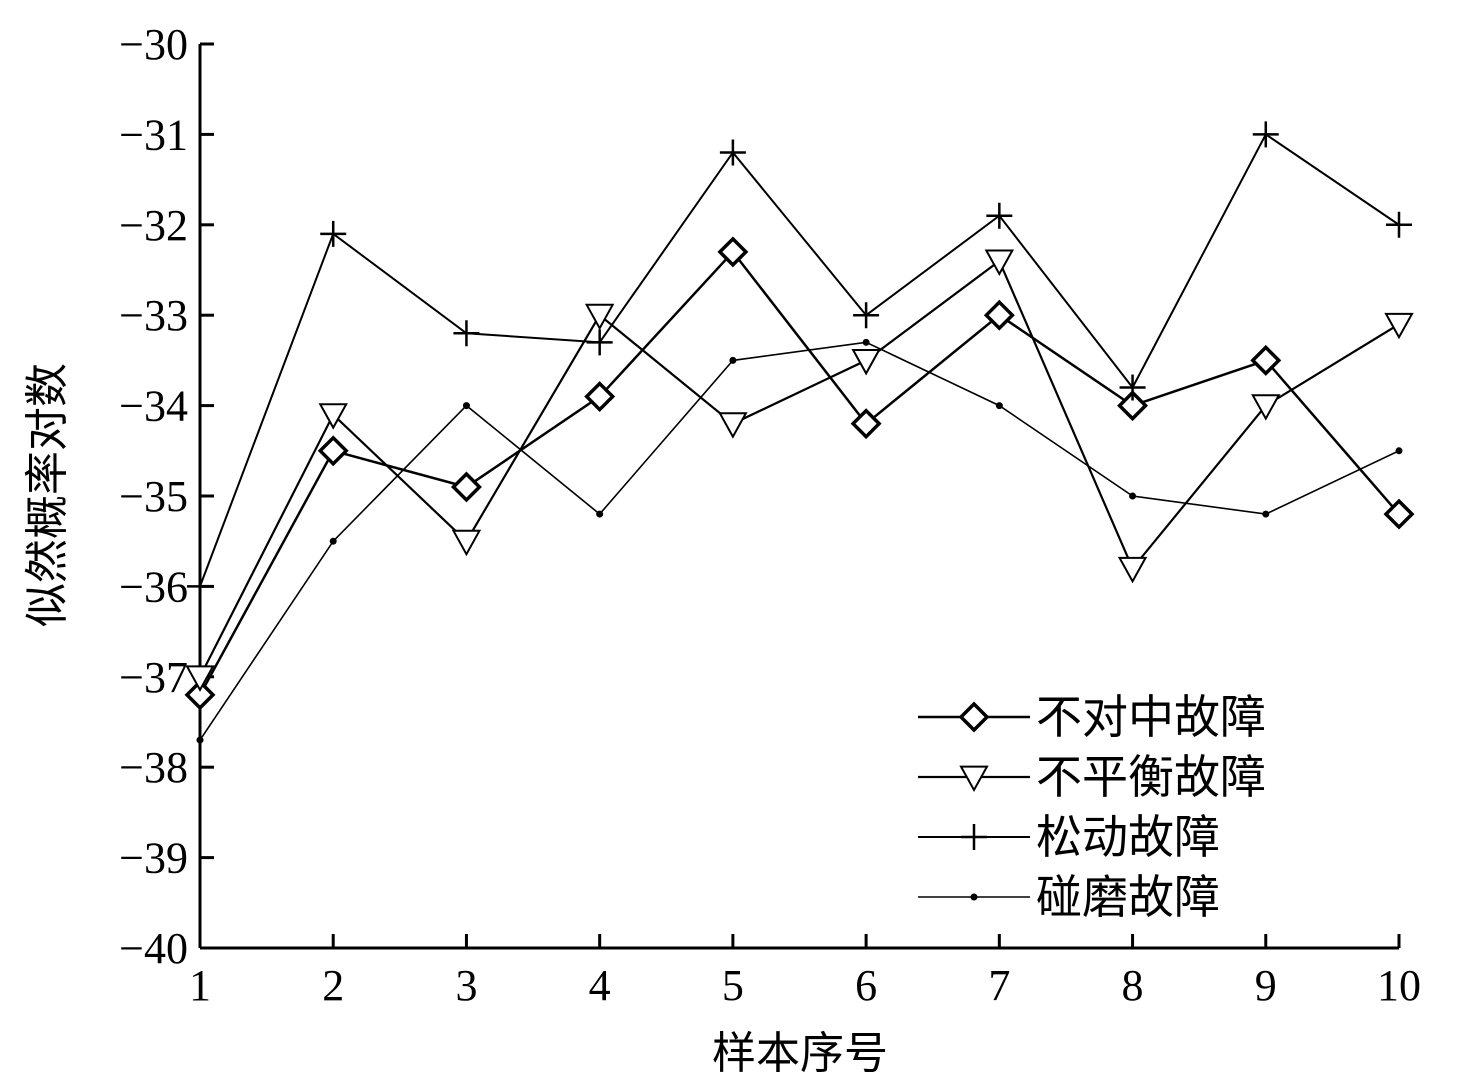 The width and height of the screenshot is (1461, 1080). I want to click on x-tick-label: 4, so click(600, 985).